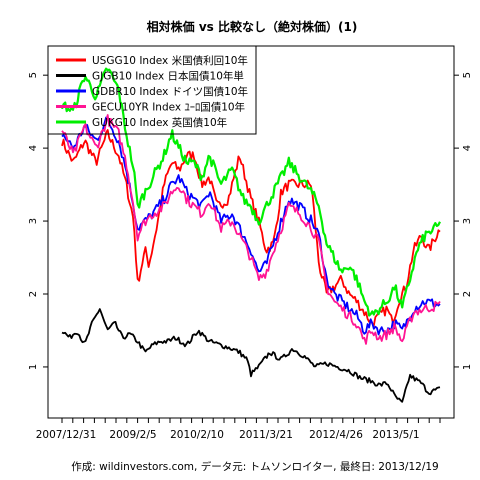 Image resolution: width=480 pixels, height=480 pixels. Describe the element at coordinates (33, 75) in the screenshot. I see `y-tick-label-left: 5` at that location.